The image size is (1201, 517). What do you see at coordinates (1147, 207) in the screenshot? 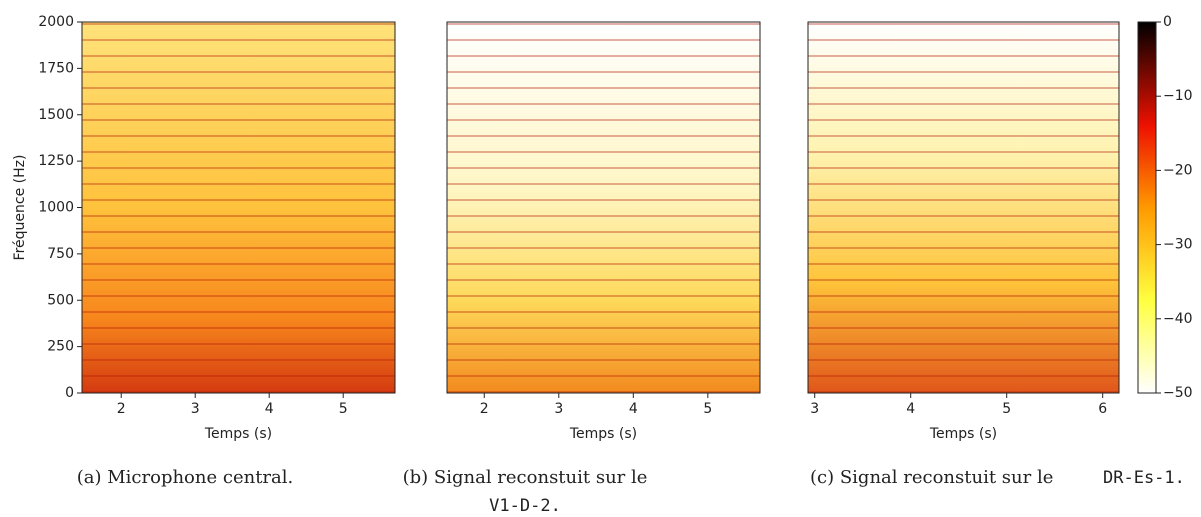
I see `colorbar` at bounding box center [1147, 207].